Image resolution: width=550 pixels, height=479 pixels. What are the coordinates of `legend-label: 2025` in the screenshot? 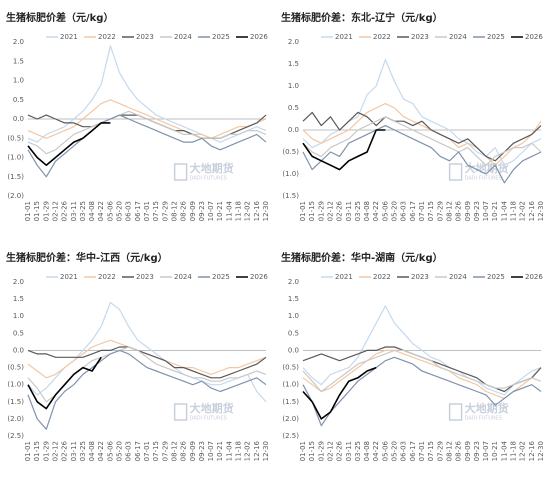 It's located at (496, 37).